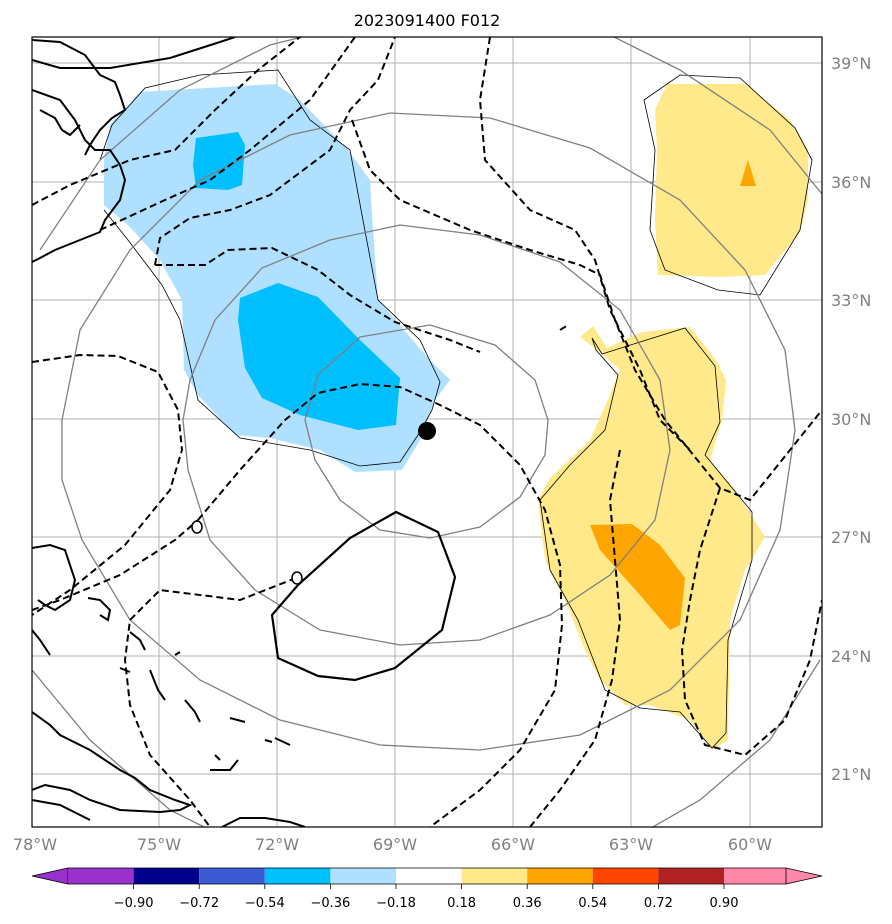  Describe the element at coordinates (527, 903) in the screenshot. I see `colorbar-tick-label: 0.36` at that location.